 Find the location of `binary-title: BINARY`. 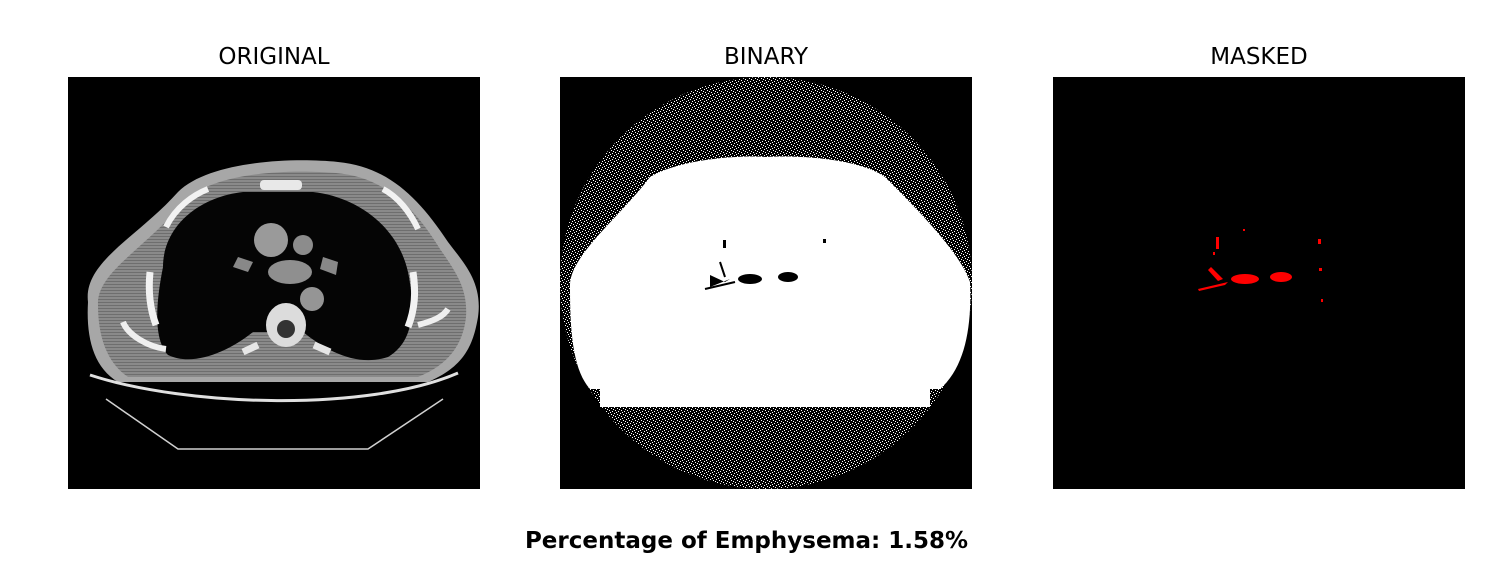

binary-title: BINARY is located at coordinates (766, 57).